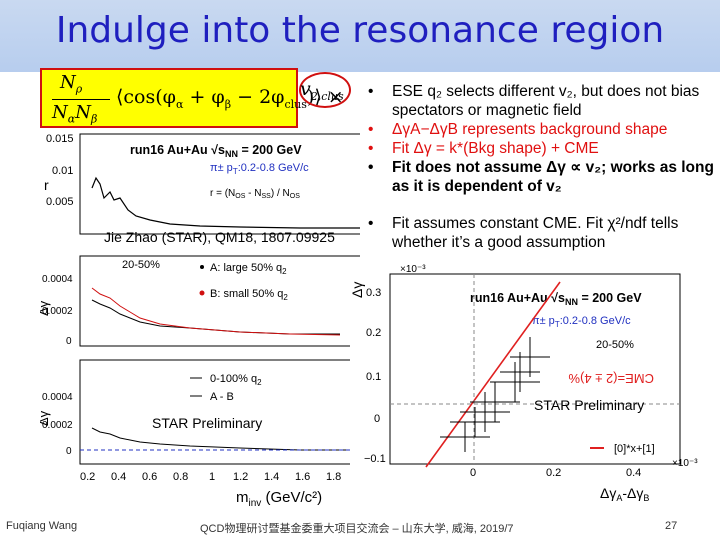 Image resolution: width=720 pixels, height=540 pixels. Describe the element at coordinates (615, 345) in the screenshot. I see `right-centrality: 20-50%` at that location.